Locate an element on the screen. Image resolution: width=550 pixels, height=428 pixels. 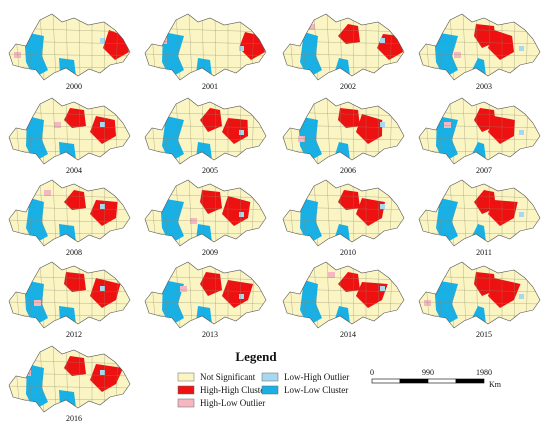
map-year: 2000 is located at coordinates (74, 86).